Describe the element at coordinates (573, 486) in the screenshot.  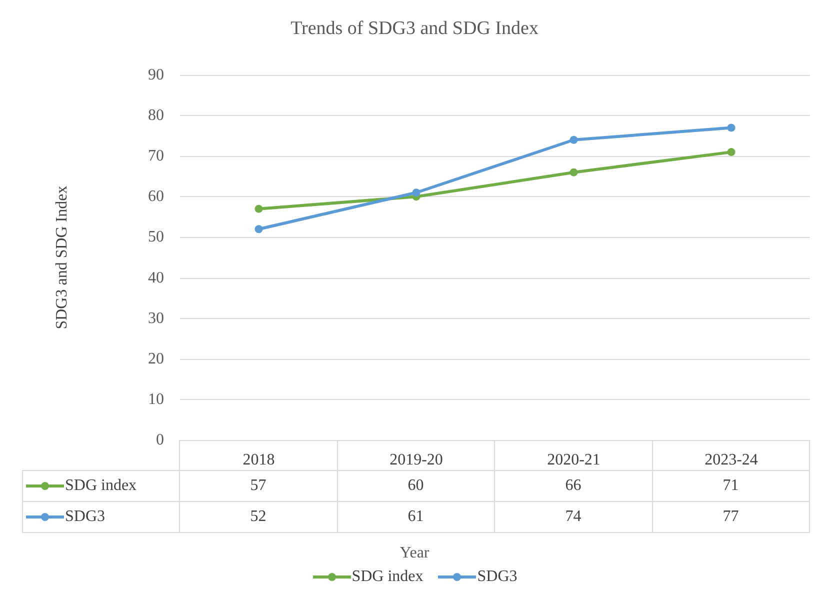
I see `data-label: 66` at that location.